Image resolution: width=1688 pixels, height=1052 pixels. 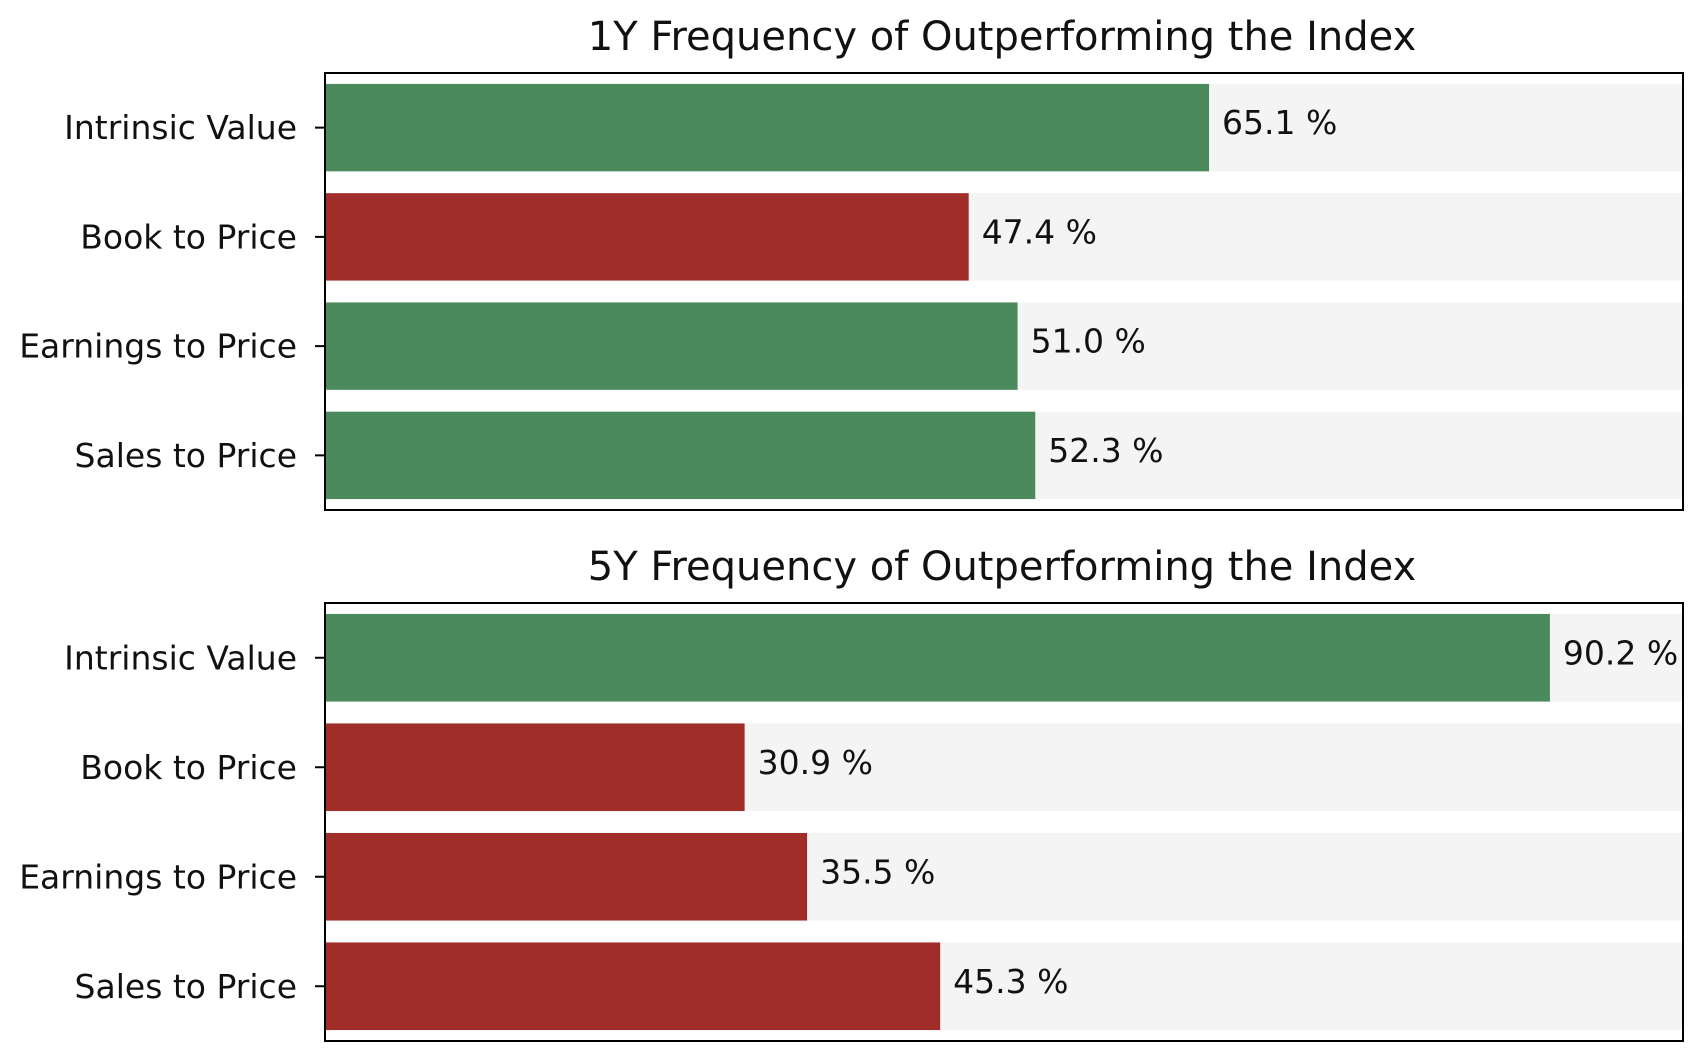 What do you see at coordinates (180, 657) in the screenshot?
I see `y-tick-label-5y-intrinsic-value: Intrinsic Value` at bounding box center [180, 657].